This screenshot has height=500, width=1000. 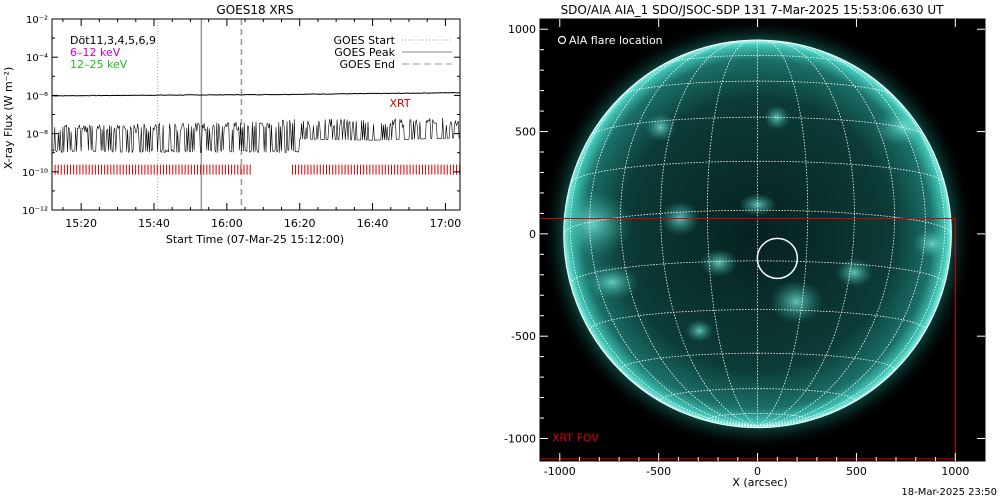 What do you see at coordinates (81, 223) in the screenshot?
I see `goes-x-tick-label: 15:20` at bounding box center [81, 223].